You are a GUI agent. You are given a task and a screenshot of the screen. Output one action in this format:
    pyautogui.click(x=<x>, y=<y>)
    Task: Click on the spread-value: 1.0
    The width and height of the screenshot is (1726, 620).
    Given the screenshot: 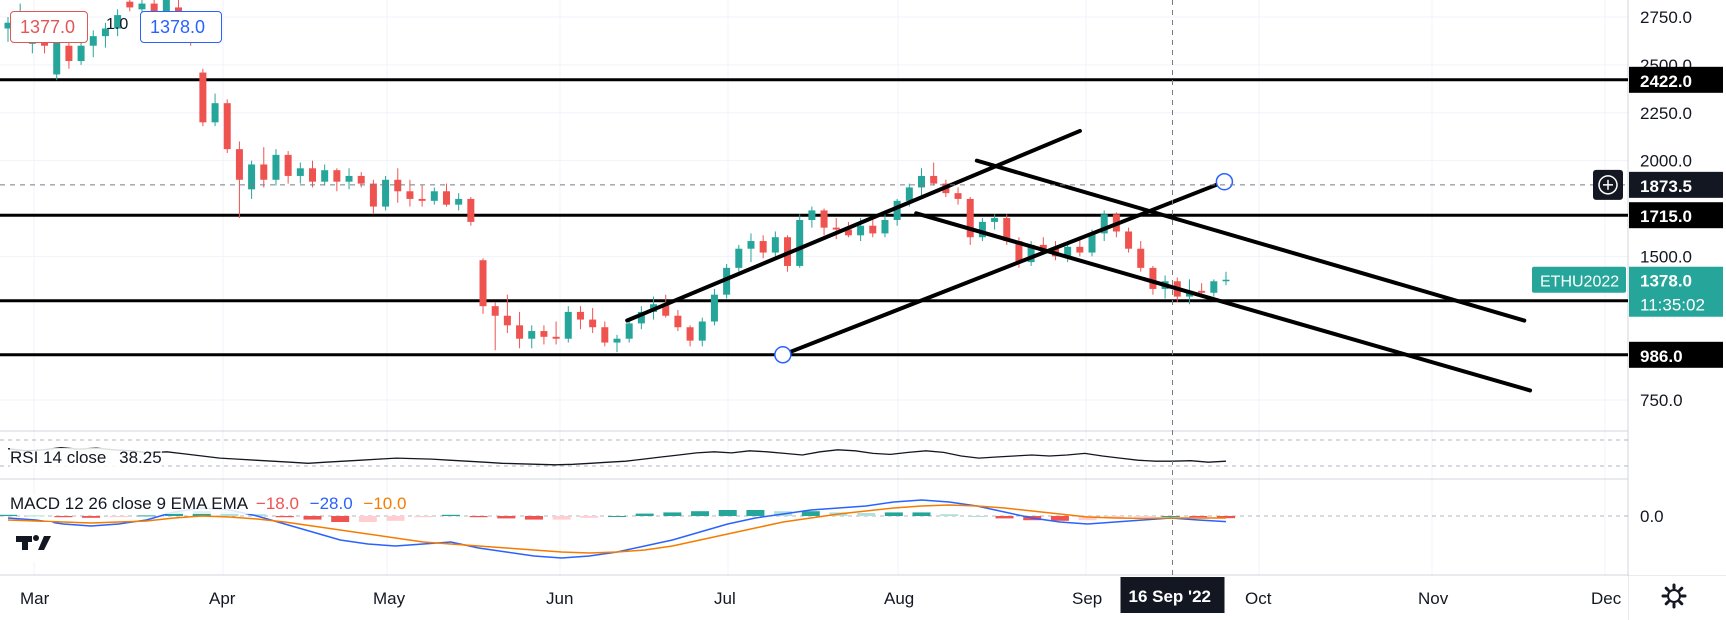 What is the action you would take?
    pyautogui.click(x=117, y=24)
    